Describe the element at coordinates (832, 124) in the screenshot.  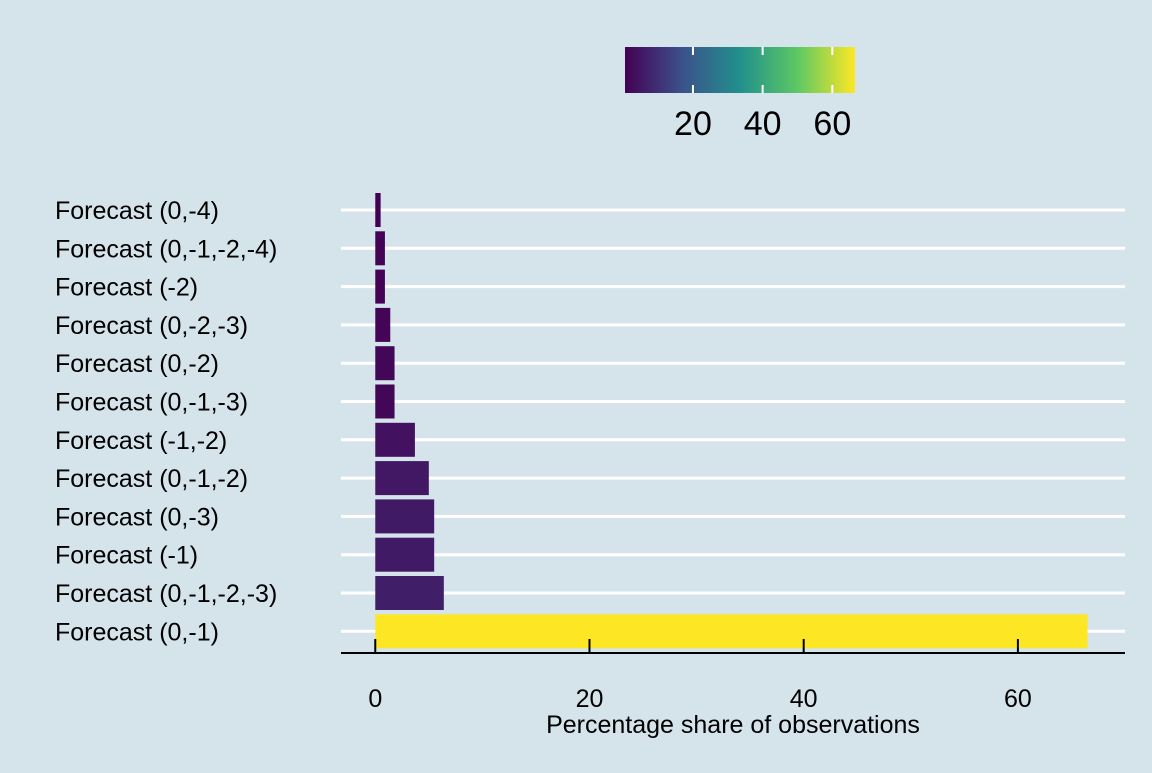
I see `colorbar-tick-label: 60` at that location.